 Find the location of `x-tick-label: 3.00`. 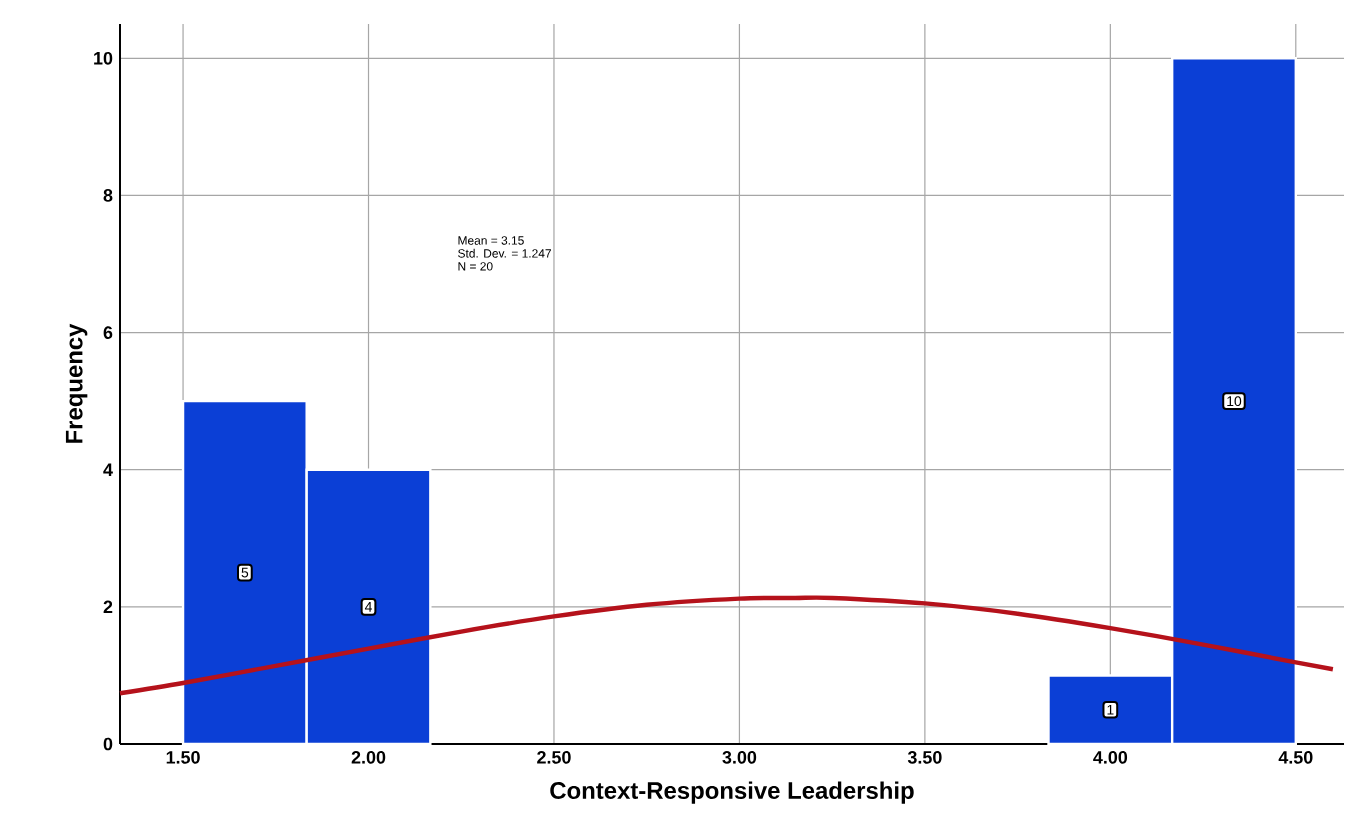

x-tick-label: 3.00 is located at coordinates (739, 757).